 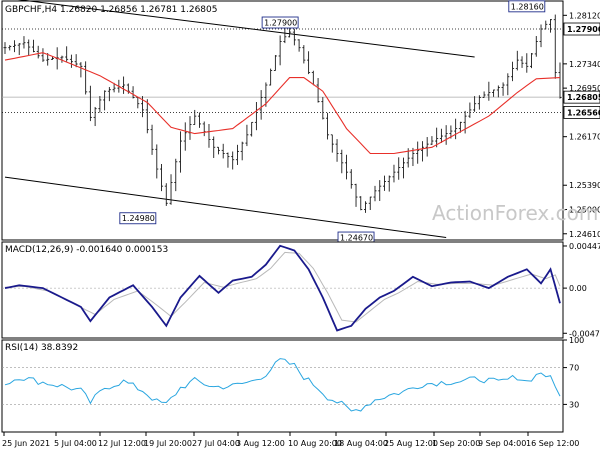 I want to click on macd-y-tick-label: 0.004477, so click(x=584, y=246).